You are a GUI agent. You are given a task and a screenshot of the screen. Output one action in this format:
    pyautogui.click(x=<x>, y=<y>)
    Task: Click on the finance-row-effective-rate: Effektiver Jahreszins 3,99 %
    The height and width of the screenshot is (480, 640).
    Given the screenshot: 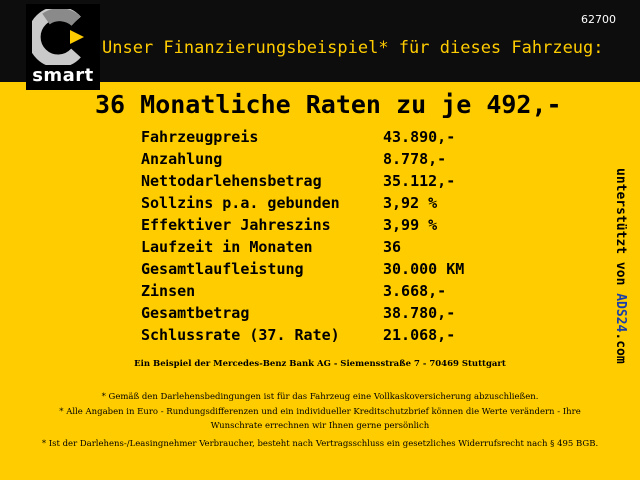 What is the action you would take?
    pyautogui.click(x=341, y=225)
    